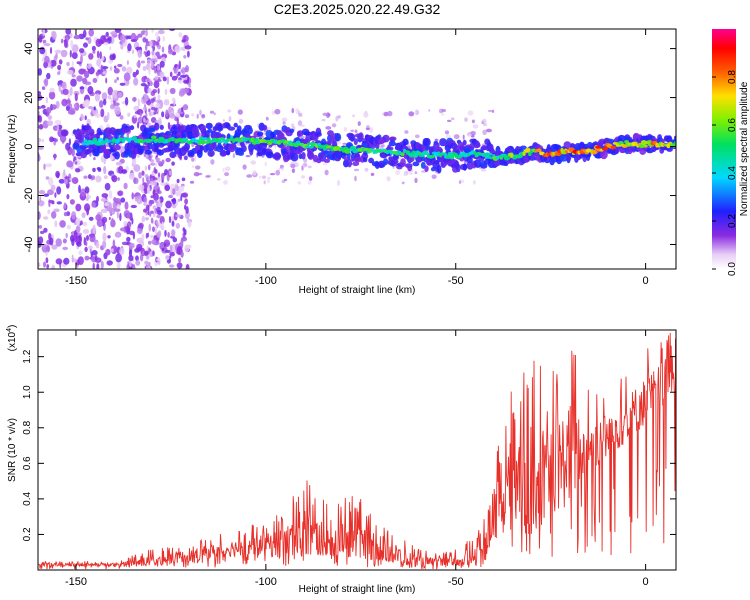  What do you see at coordinates (12, 450) in the screenshot?
I see `snr-y-label: SNR (10 * v/v)` at bounding box center [12, 450].